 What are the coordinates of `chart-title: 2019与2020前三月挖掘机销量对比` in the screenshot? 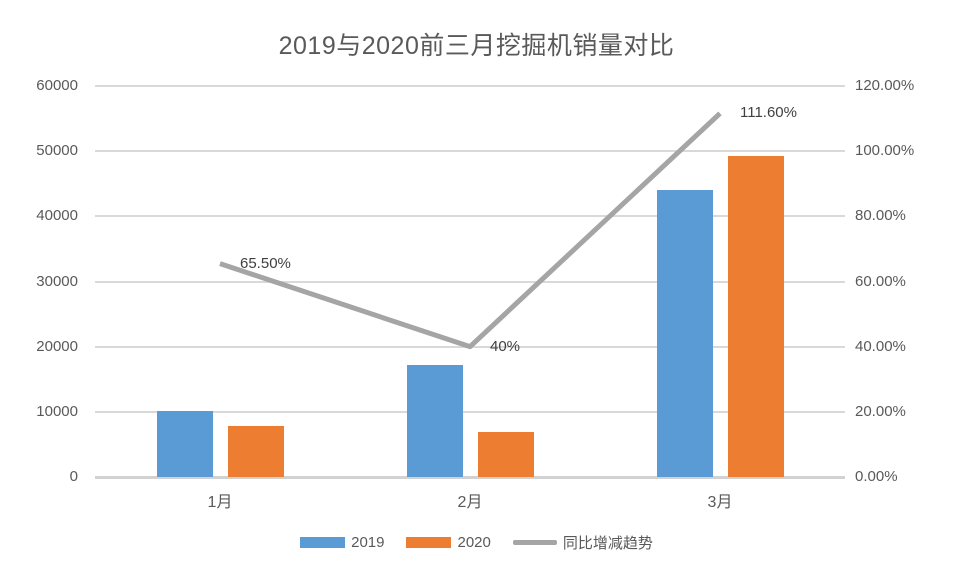 It's located at (476, 46).